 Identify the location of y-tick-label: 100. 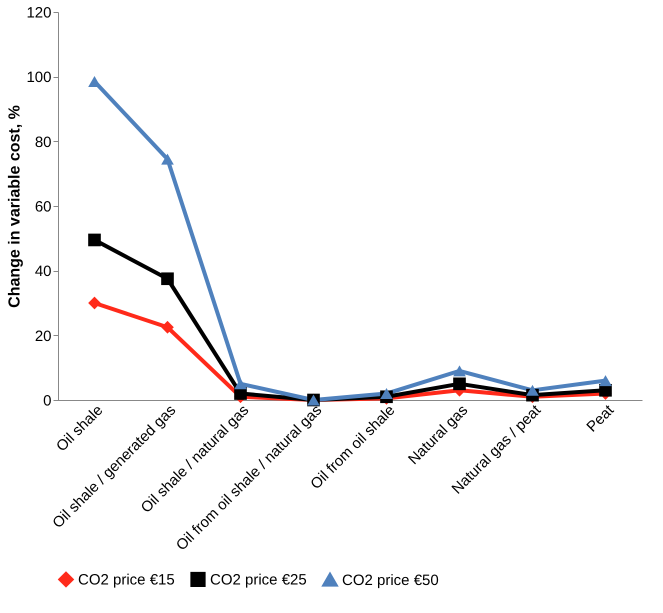
(39, 77).